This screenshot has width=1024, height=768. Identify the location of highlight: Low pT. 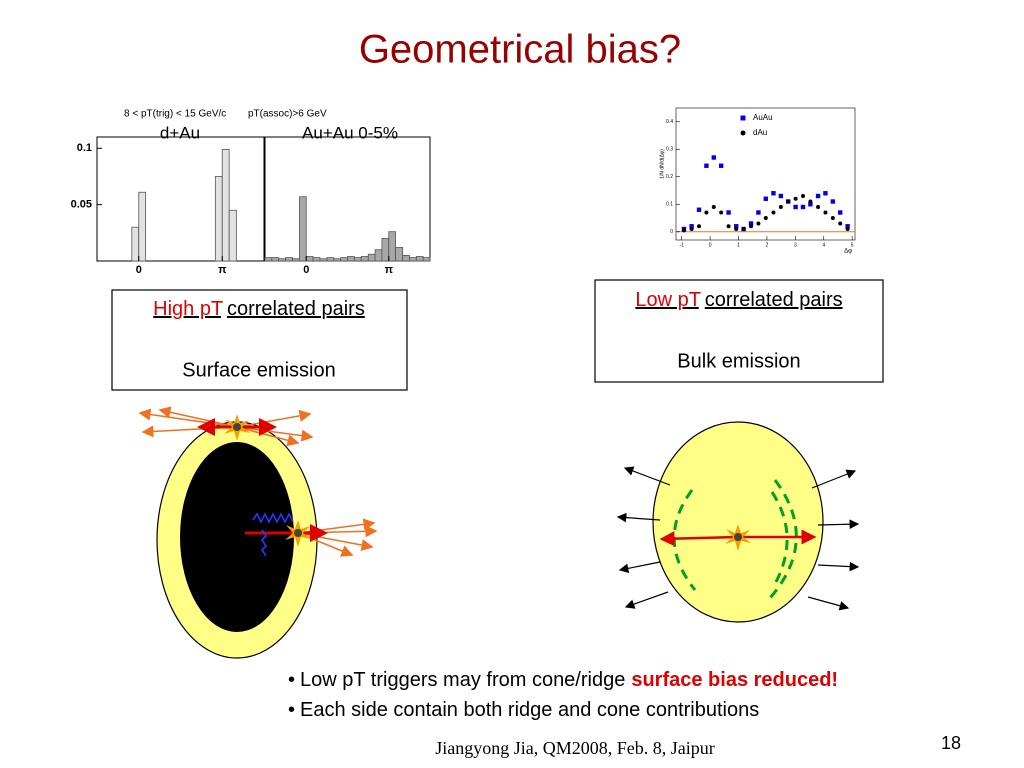
(667, 300).